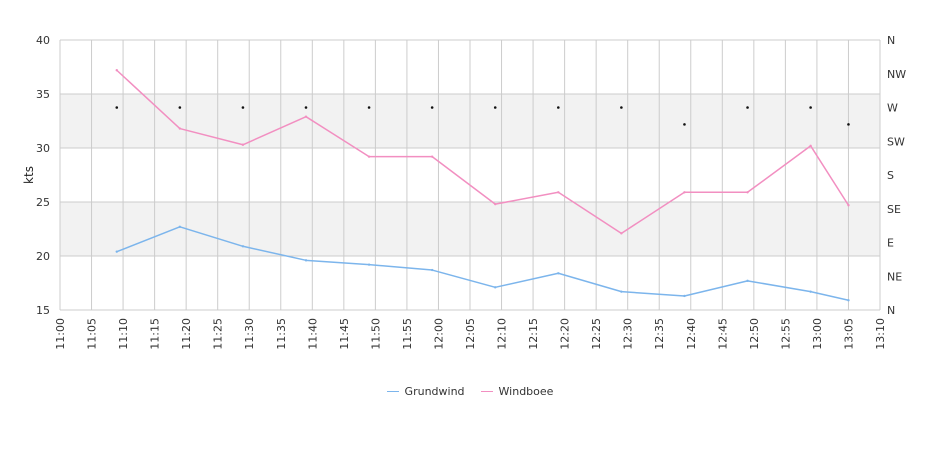 The height and width of the screenshot is (450, 940). Describe the element at coordinates (43, 94) in the screenshot. I see `y-tick-label: 35` at that location.